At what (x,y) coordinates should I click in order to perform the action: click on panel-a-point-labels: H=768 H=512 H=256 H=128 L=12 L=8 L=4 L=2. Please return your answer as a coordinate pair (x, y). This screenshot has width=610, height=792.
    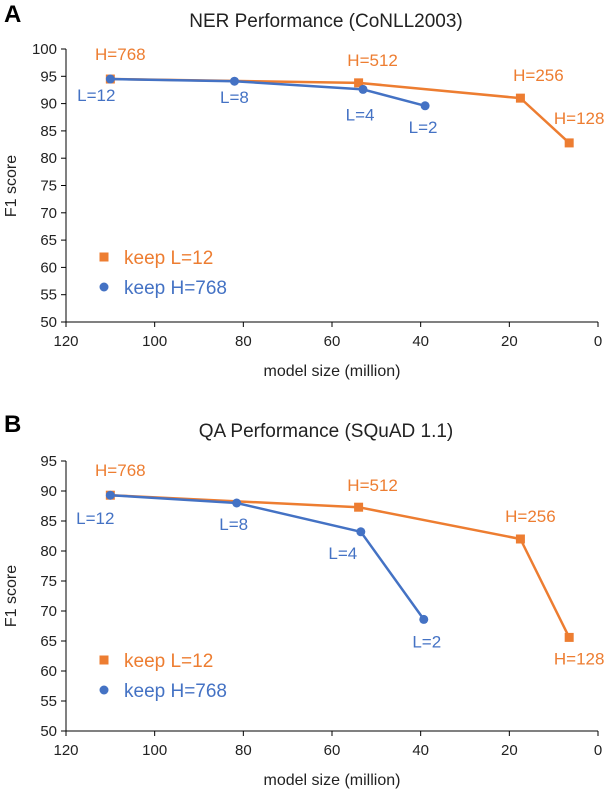
    Looking at the image, I should click on (340, 91).